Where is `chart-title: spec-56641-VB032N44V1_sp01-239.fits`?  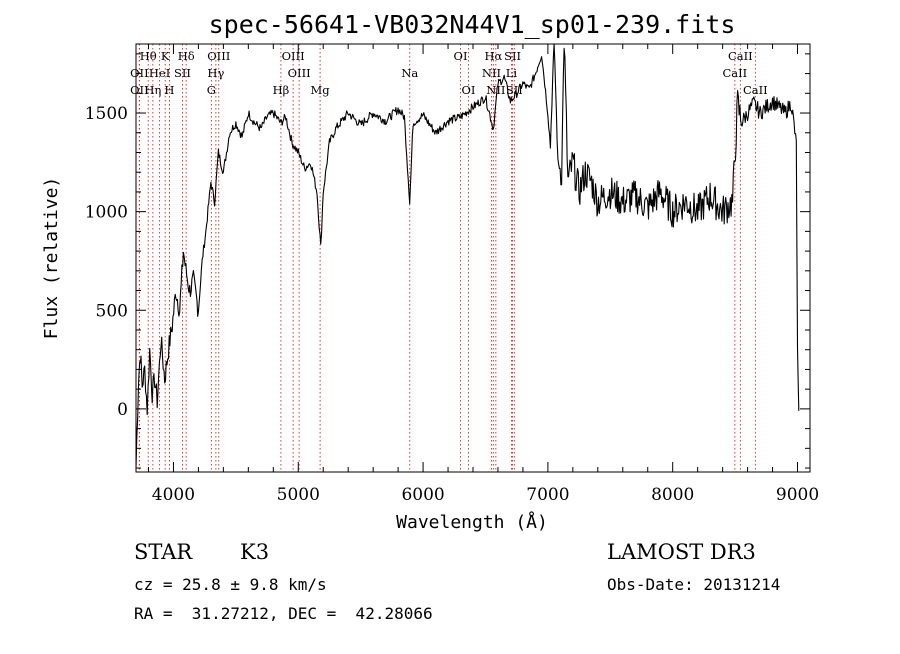
chart-title: spec-56641-VB032N44V1_sp01-239.fits is located at coordinates (472, 24).